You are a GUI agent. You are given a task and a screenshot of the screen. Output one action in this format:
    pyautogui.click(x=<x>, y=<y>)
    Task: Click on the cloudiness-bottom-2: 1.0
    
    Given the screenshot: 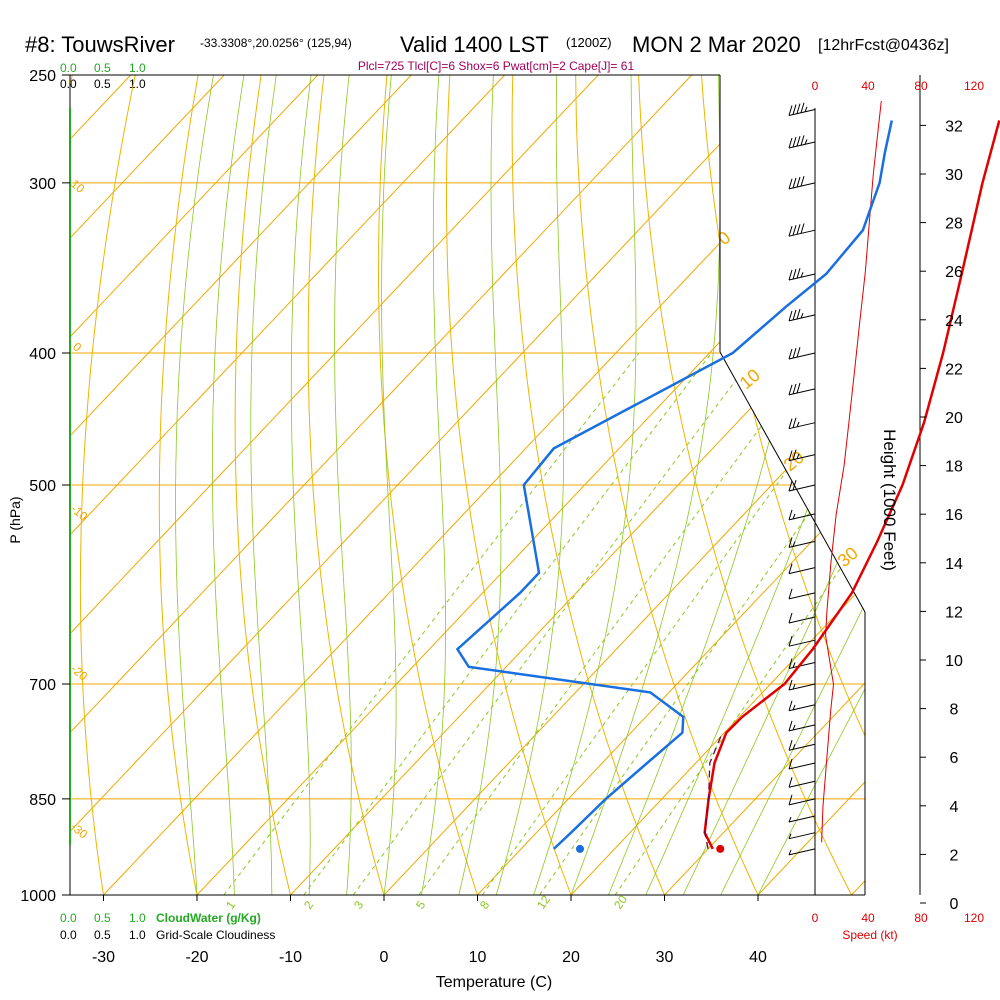 What is the action you would take?
    pyautogui.click(x=137, y=935)
    